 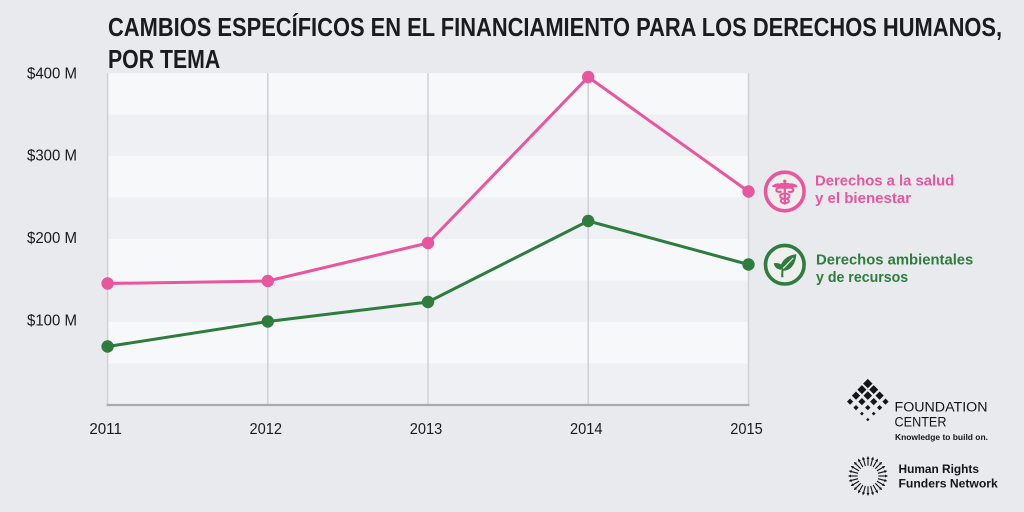 I want to click on svg-text: 2014, so click(x=586, y=429).